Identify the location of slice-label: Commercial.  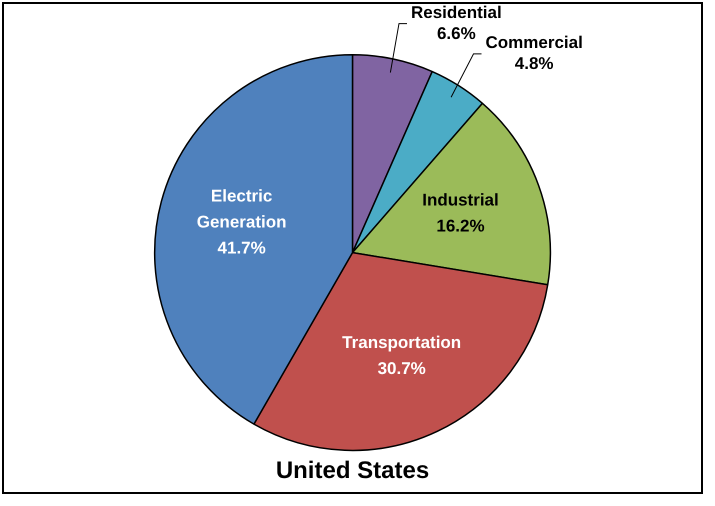
(534, 42).